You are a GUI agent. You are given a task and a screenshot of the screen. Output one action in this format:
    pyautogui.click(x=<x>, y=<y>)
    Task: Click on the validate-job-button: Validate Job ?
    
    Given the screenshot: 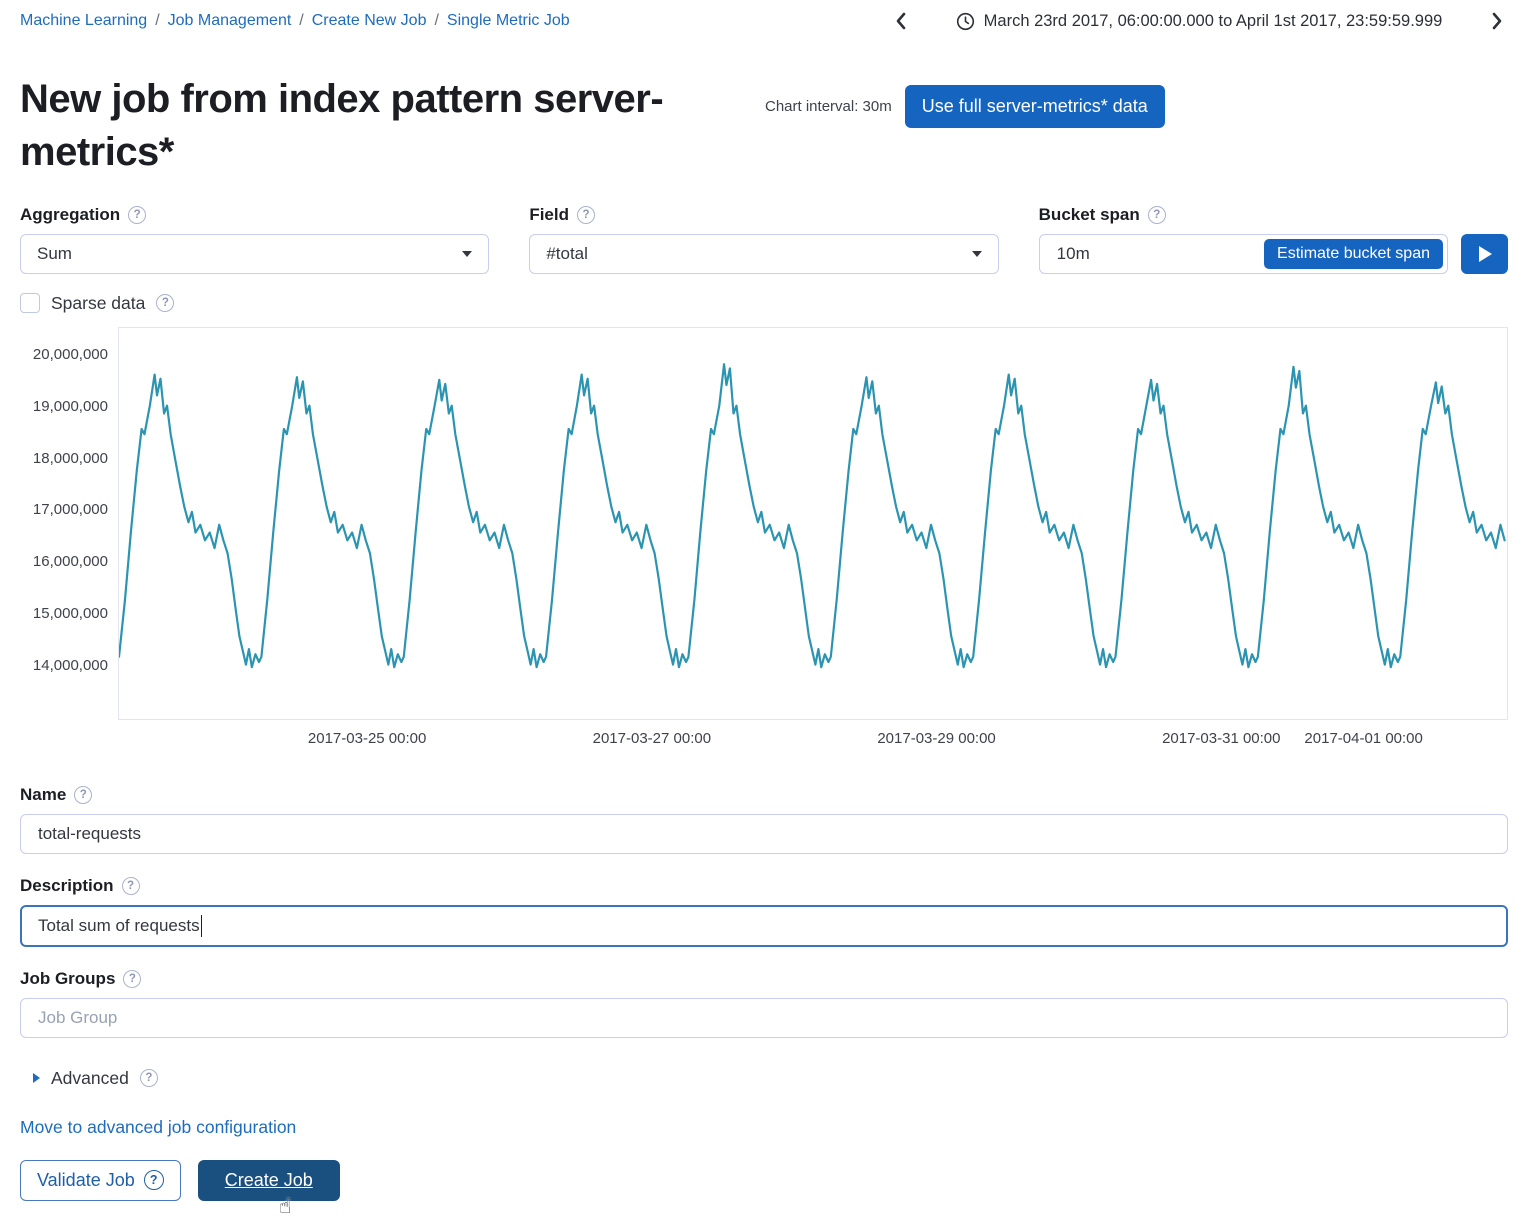 What is the action you would take?
    pyautogui.click(x=100, y=1180)
    